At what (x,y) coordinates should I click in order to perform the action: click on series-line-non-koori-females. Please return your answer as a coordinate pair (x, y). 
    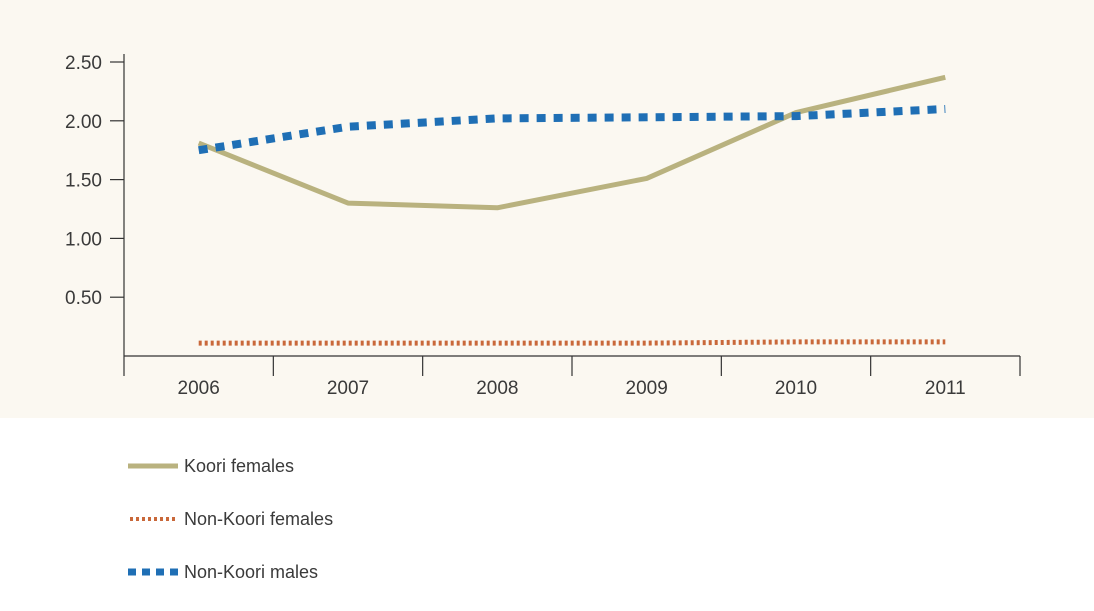
    Looking at the image, I should click on (572, 342).